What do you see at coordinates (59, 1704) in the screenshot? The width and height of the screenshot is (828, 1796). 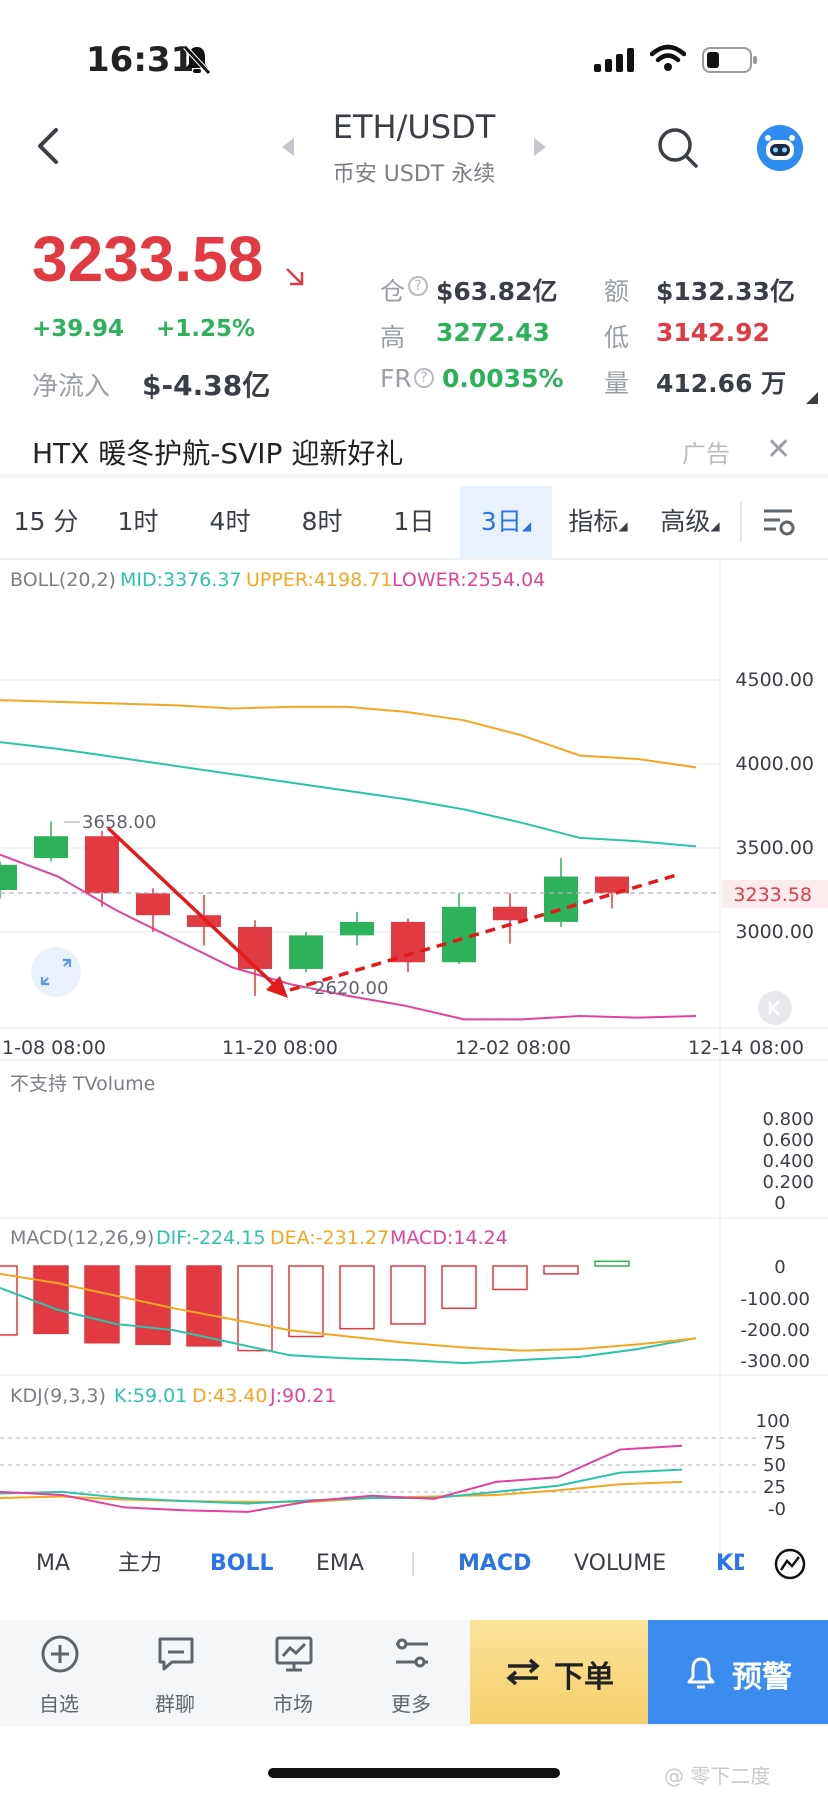 I see `nav-label: 自选` at bounding box center [59, 1704].